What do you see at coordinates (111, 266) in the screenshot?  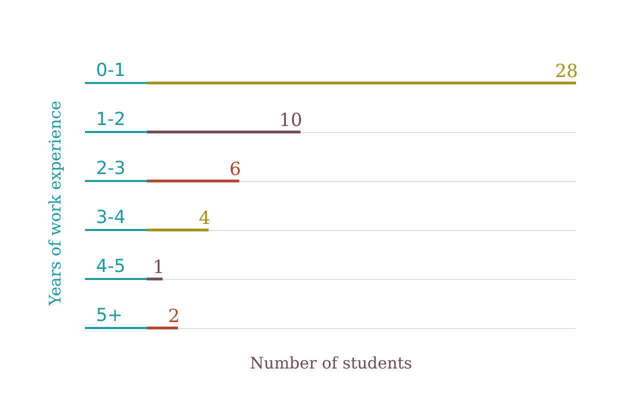 I see `y-tick-label: 4-5` at bounding box center [111, 266].